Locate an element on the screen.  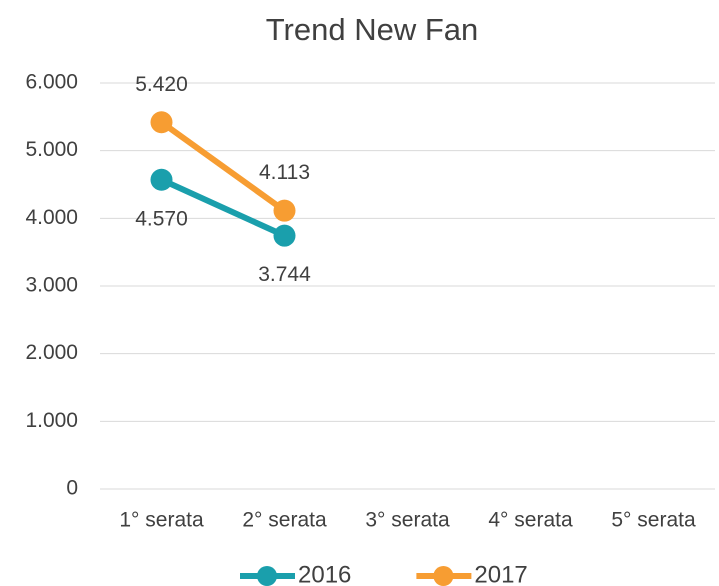
y-tick-label: 0 is located at coordinates (72, 488).